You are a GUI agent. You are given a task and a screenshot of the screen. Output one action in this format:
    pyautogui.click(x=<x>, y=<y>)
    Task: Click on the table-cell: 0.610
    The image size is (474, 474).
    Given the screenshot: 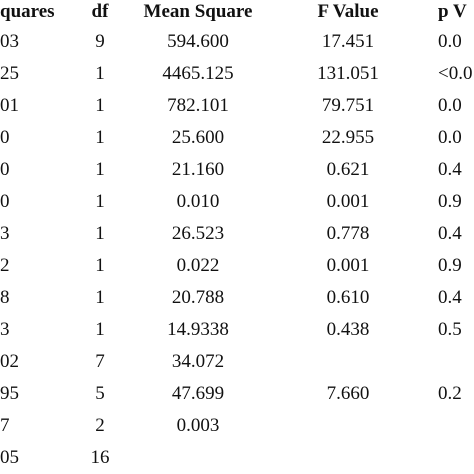 What is the action you would take?
    pyautogui.click(x=348, y=297)
    